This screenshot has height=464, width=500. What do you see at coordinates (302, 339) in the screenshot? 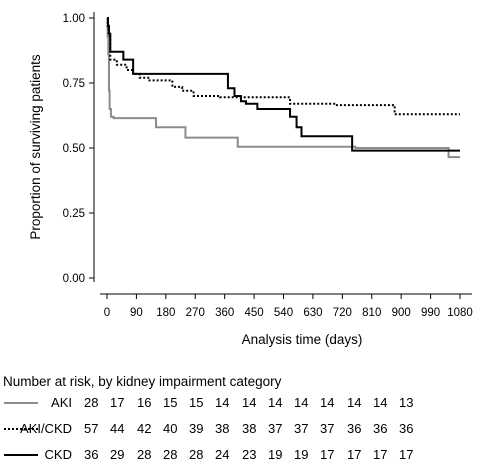
I see `x-axis-title: Analysis time (days)` at bounding box center [302, 339].